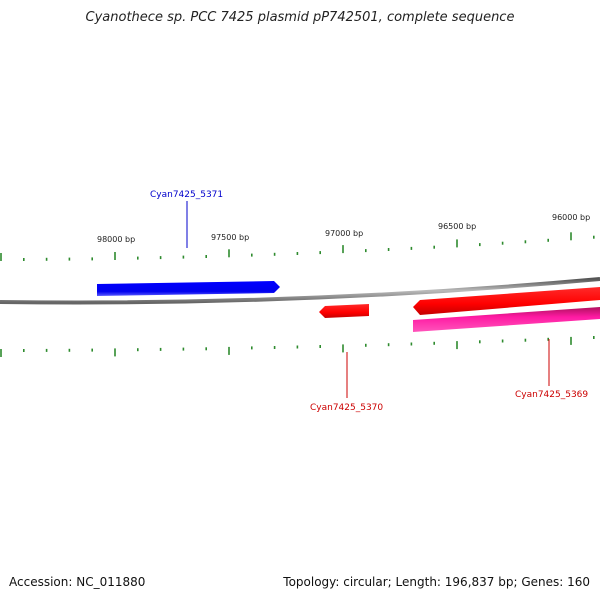 This screenshot has width=600, height=600. I want to click on ruler-label-96000: 96000 bp, so click(571, 217).